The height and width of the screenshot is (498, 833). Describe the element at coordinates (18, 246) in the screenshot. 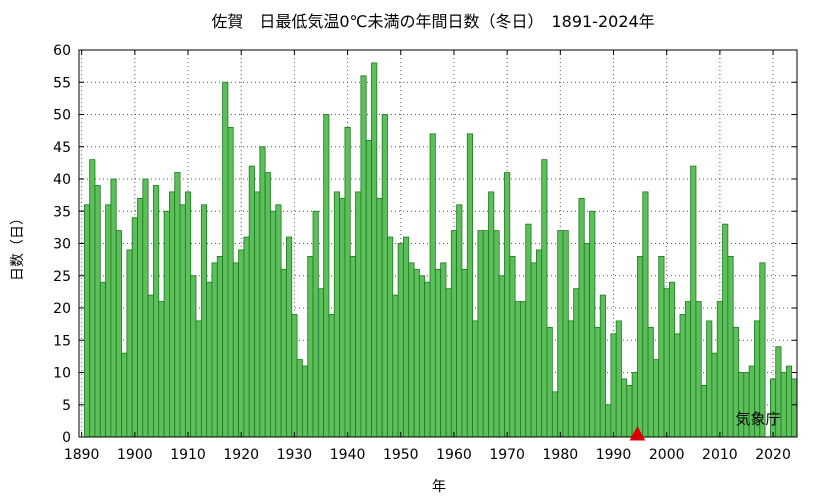

I see `y-axis-label: 日数（日）` at that location.